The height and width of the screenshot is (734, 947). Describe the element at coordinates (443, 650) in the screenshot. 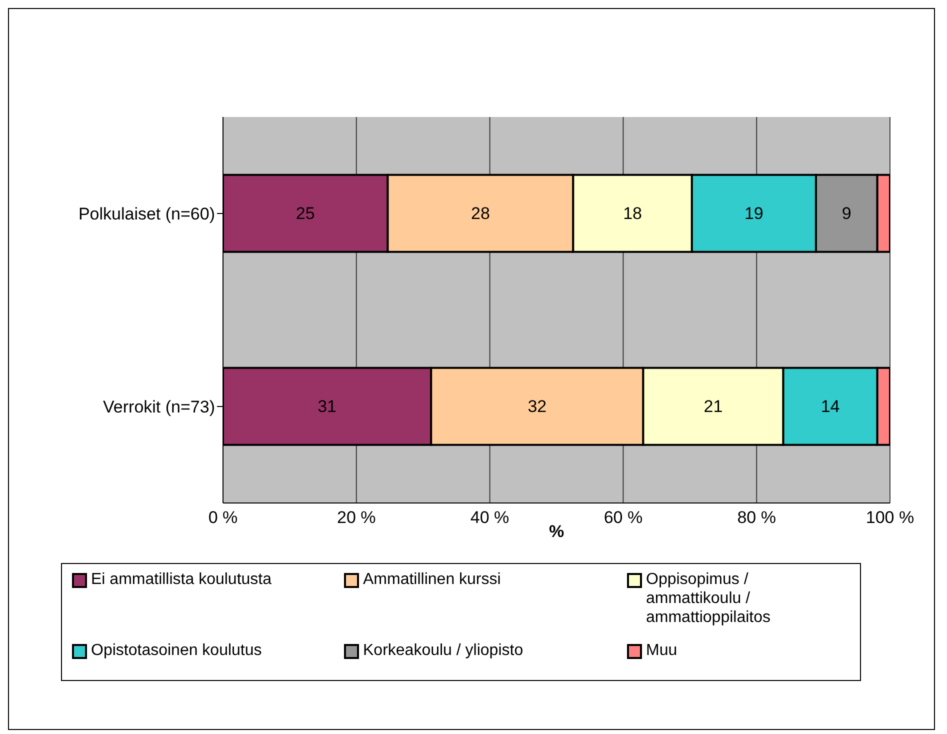

I see `legend-label: Korkeakoulu / yliopisto` at that location.